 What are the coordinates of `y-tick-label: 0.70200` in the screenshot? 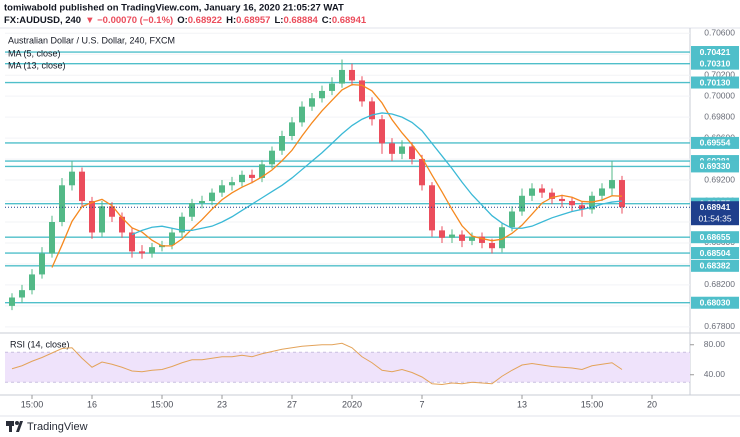 It's located at (719, 74).